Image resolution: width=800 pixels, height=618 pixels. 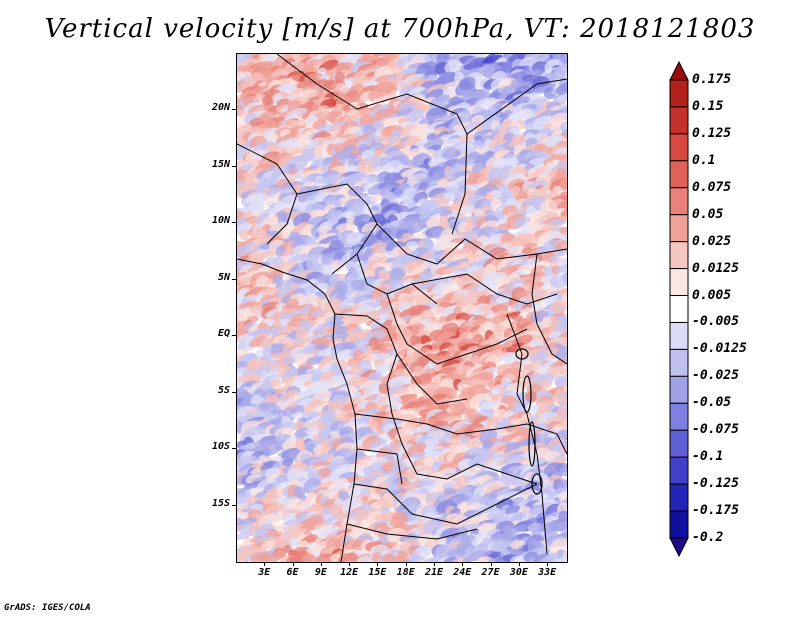 I want to click on lon-tick-label: 18E, so click(x=405, y=572).